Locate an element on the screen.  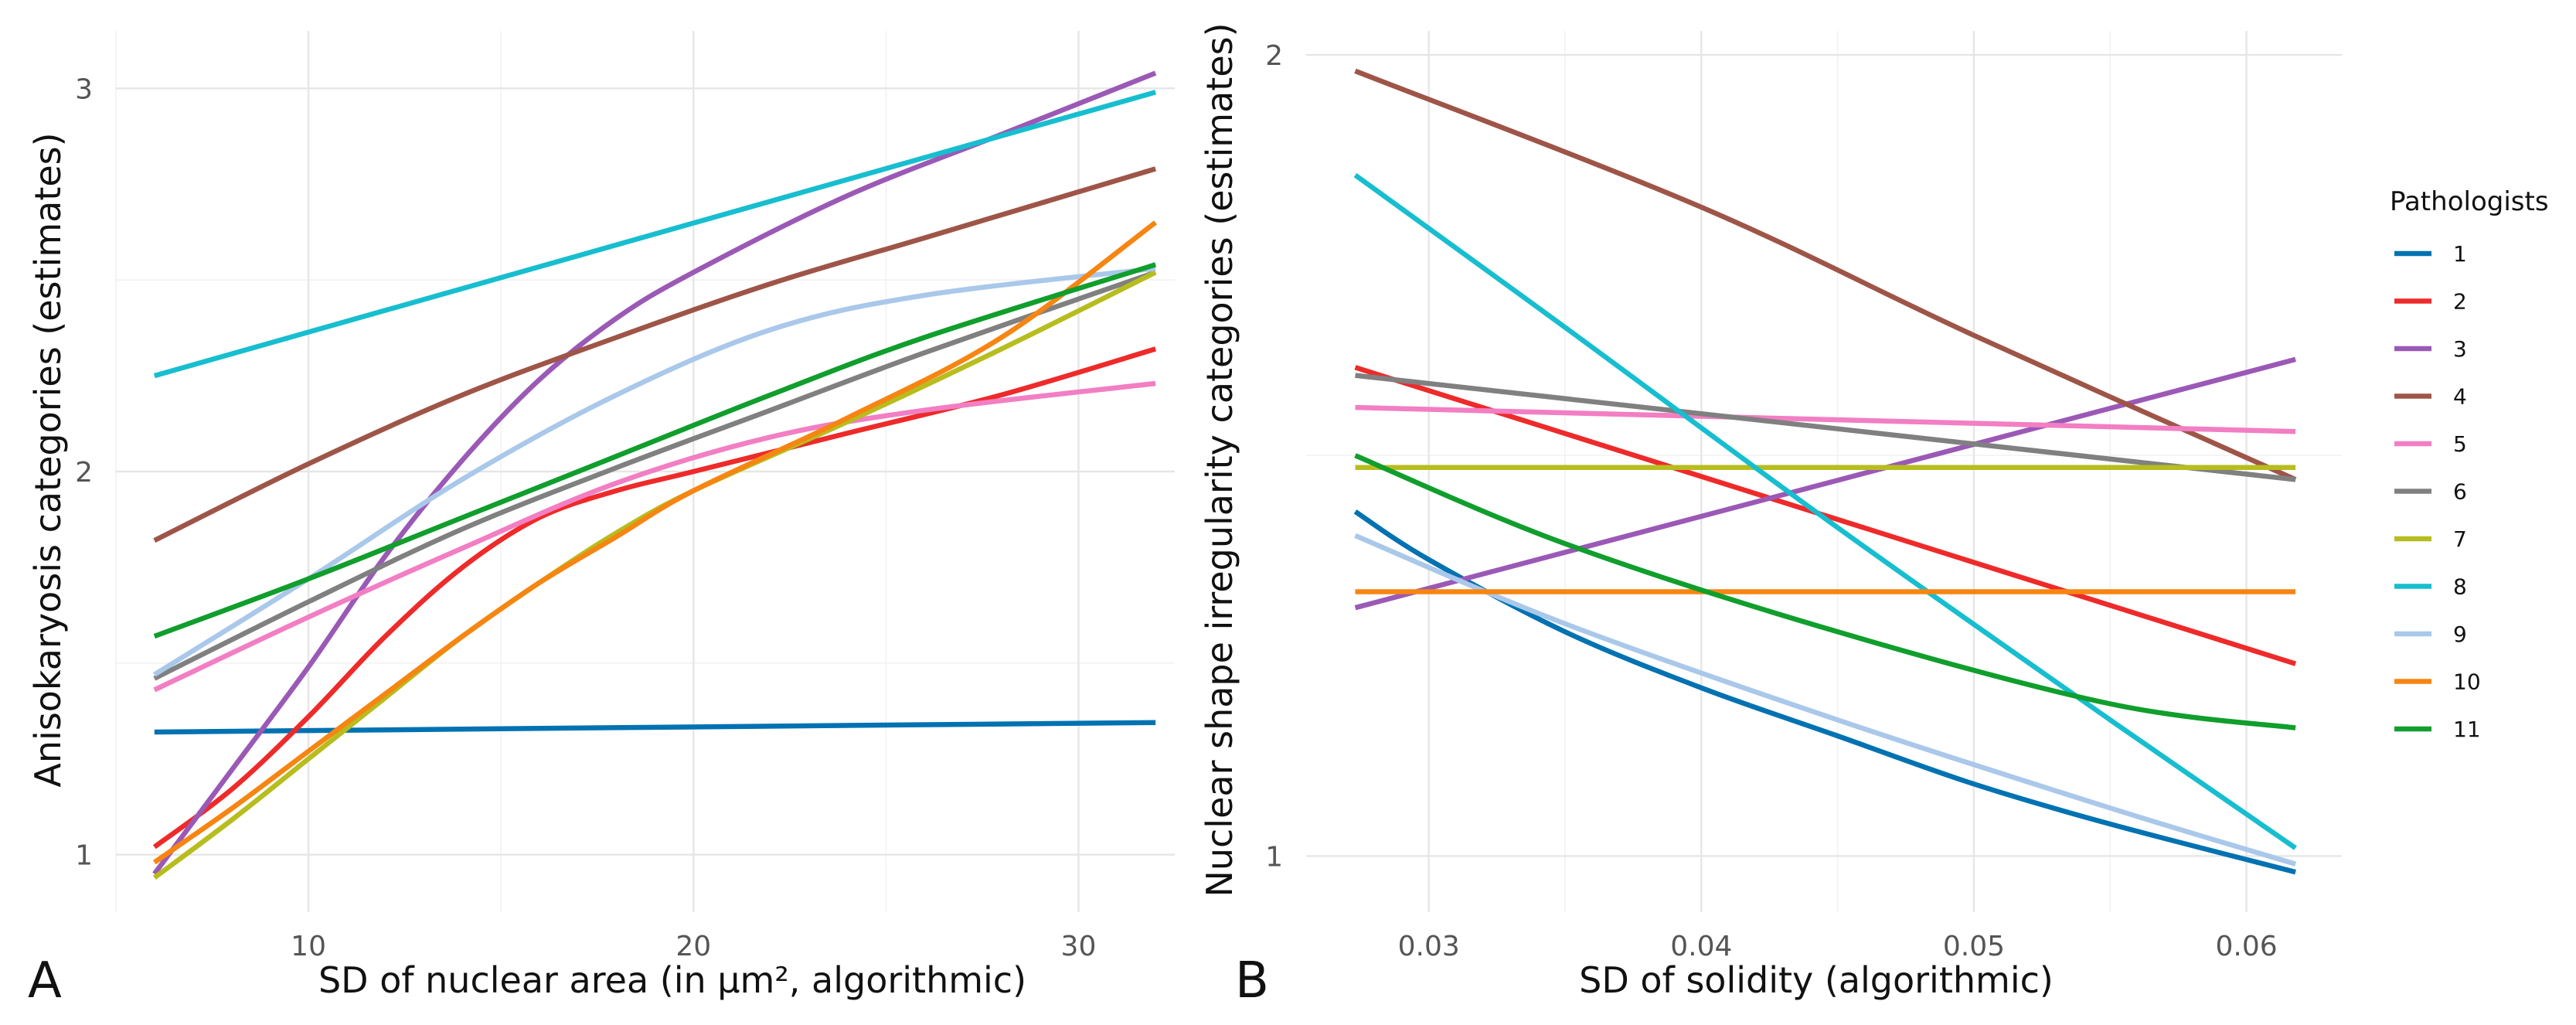
legend-entries: 1 2 3 4 5 6 7 8 9 10 11 is located at coordinates (2437, 492).